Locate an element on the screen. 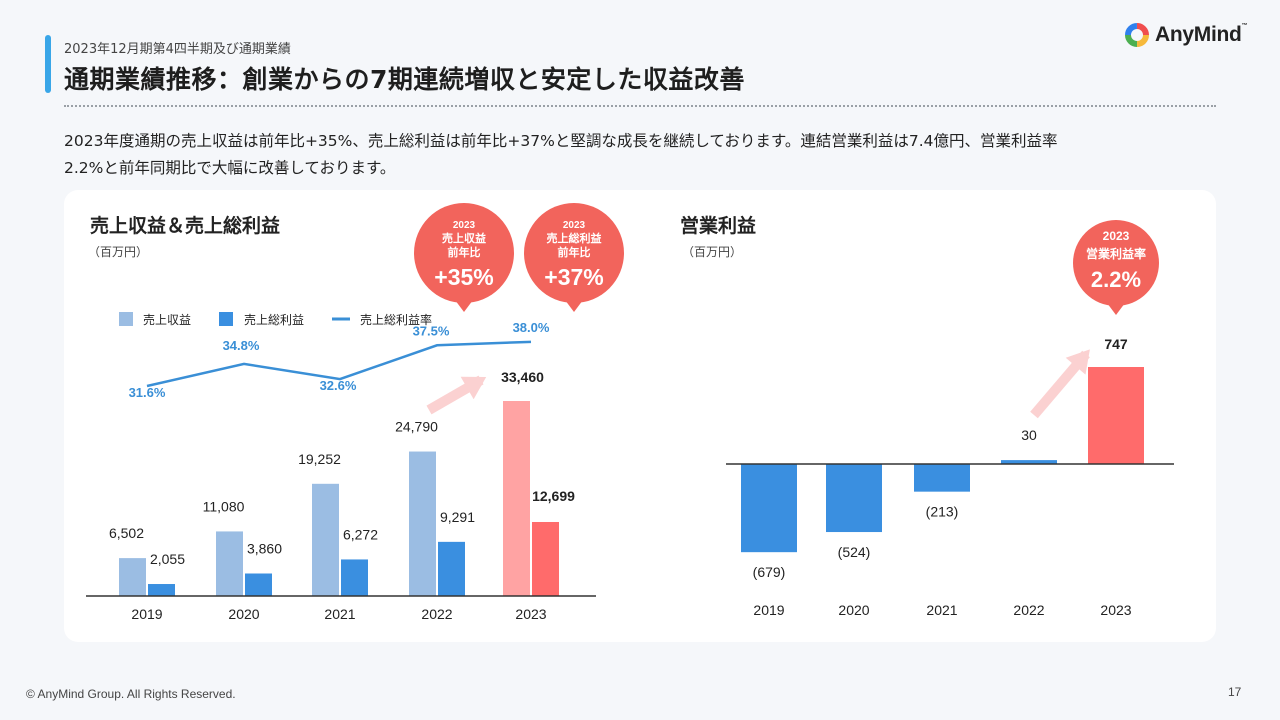 The height and width of the screenshot is (720, 1280). logo-wordmark: AnyMind™ is located at coordinates (1201, 34).